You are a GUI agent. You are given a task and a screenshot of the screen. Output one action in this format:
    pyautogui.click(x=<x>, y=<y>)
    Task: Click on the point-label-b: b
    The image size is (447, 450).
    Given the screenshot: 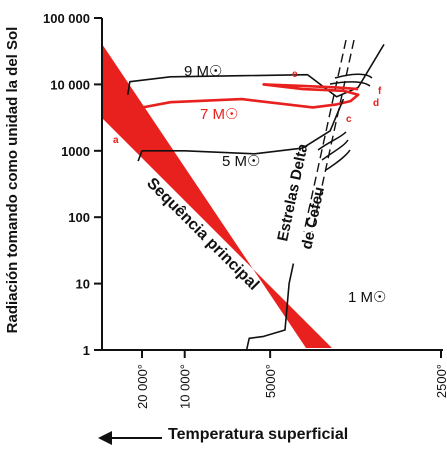 What is the action you would take?
    pyautogui.click(x=109, y=95)
    